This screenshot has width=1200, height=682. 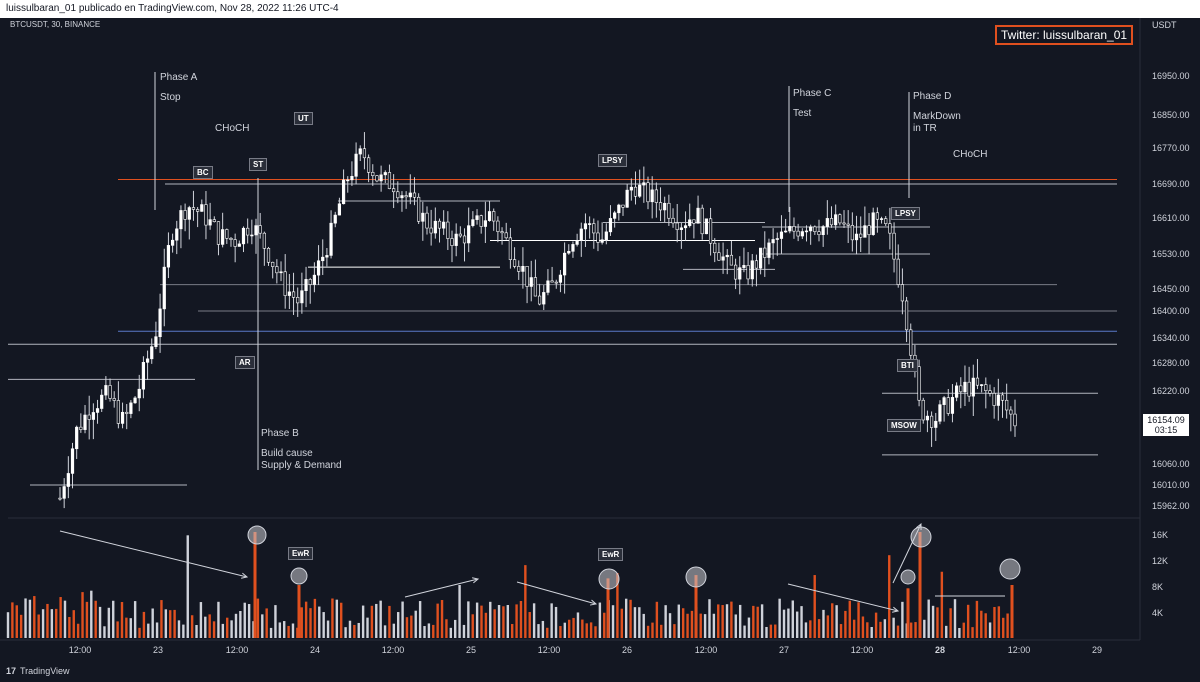 I want to click on markdown-label: MarkDown in TR, so click(x=937, y=122).